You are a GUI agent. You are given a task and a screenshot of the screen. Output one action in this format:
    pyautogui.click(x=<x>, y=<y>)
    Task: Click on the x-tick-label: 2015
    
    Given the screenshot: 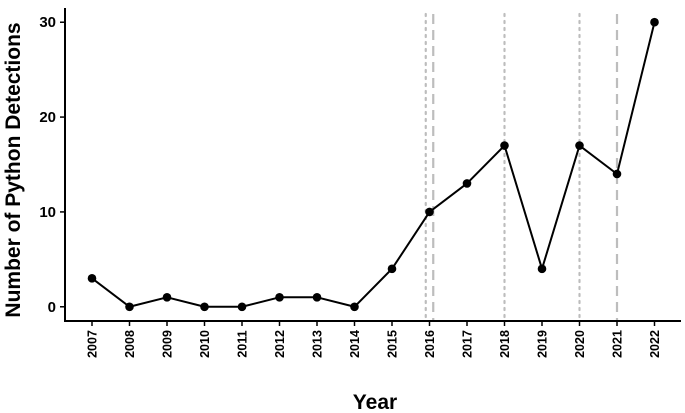 What is the action you would take?
    pyautogui.click(x=393, y=344)
    